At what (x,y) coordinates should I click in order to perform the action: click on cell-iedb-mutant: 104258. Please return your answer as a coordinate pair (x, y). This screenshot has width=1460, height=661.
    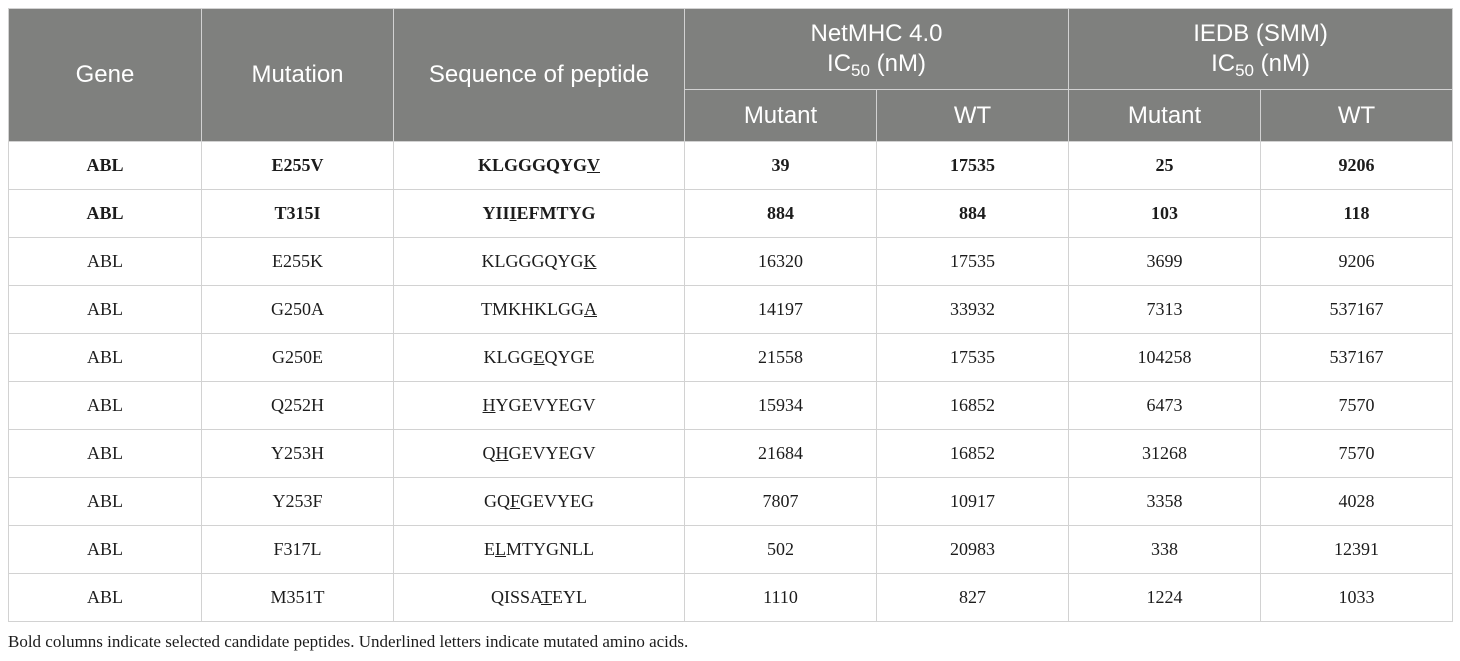
    Looking at the image, I should click on (1165, 357).